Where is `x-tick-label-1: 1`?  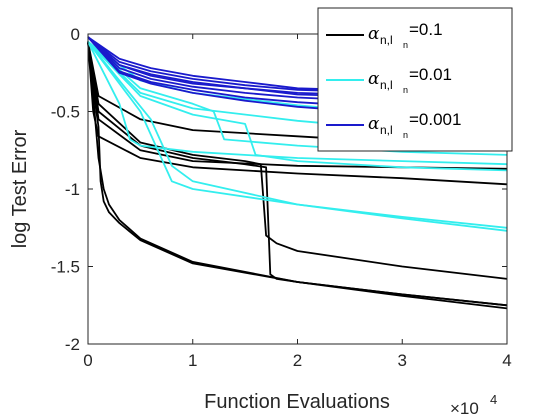
x-tick-label-1: 1 is located at coordinates (192, 360).